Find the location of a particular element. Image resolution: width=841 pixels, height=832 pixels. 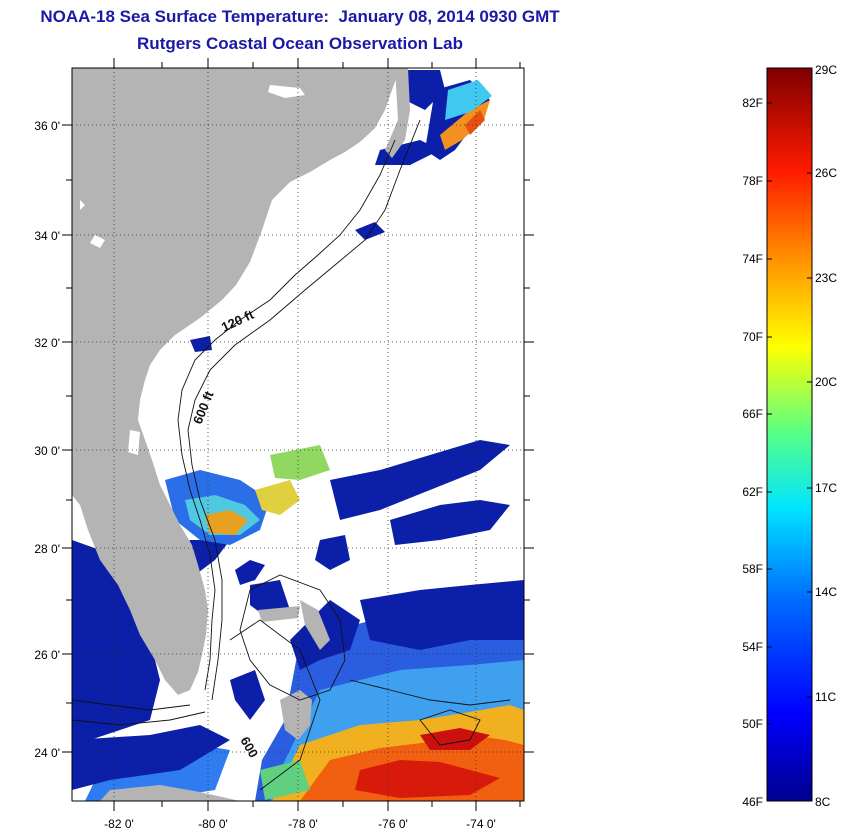

colorbar-c-label: 17C is located at coordinates (826, 488).